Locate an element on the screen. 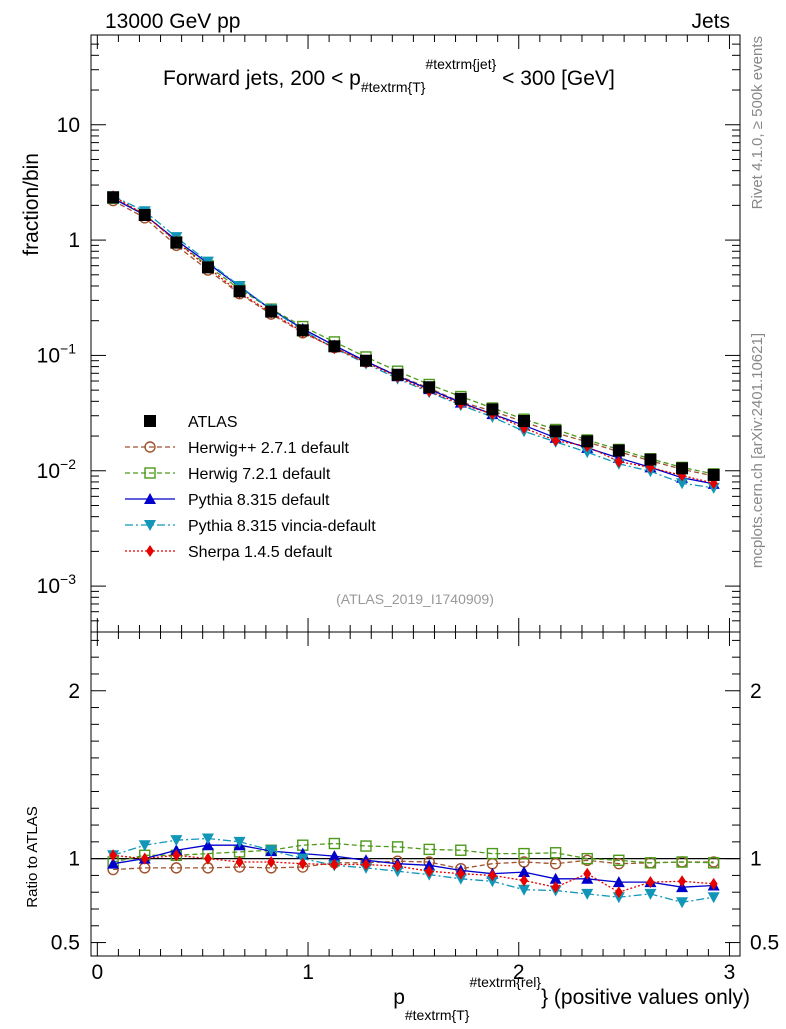 The width and height of the screenshot is (786, 1029). legend-label-pythia: Pythia 8.315 default is located at coordinates (259, 500).